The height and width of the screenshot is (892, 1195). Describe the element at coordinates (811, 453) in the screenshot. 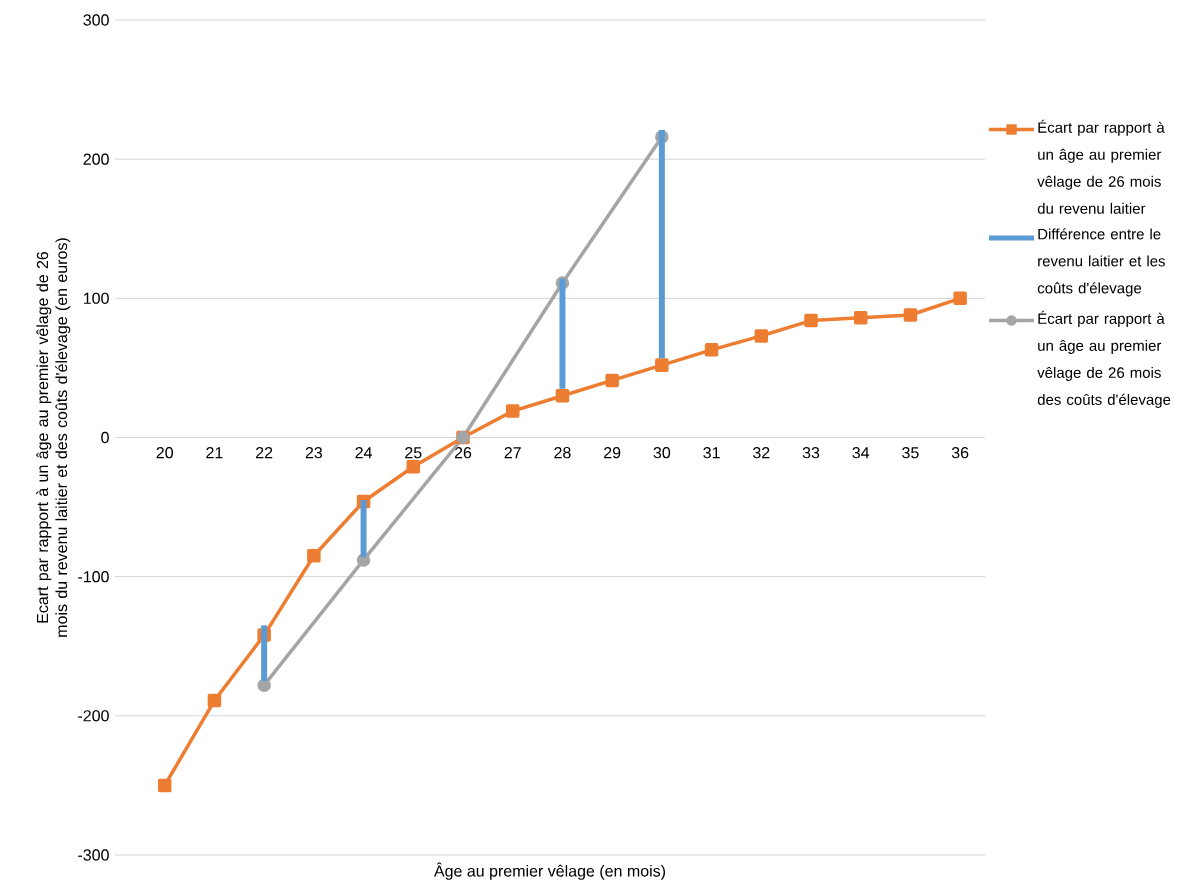

I see `x-tick-label: 33` at that location.